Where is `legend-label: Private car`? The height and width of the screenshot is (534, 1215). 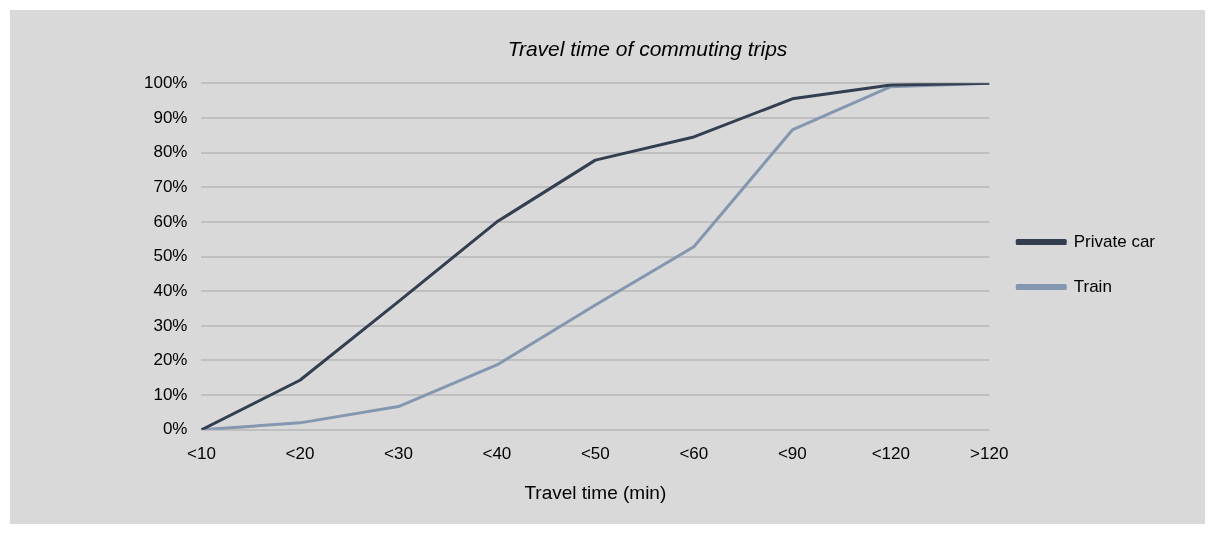
legend-label: Private car is located at coordinates (1114, 241).